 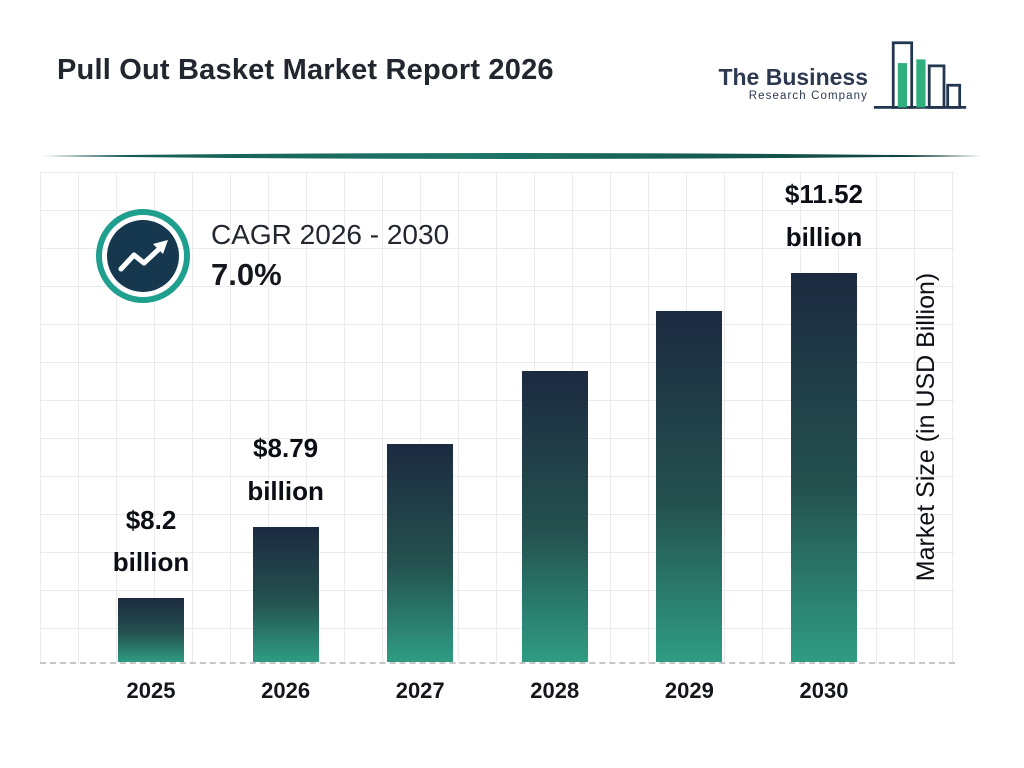 I want to click on company-logo: The Business Research Company, so click(x=843, y=76).